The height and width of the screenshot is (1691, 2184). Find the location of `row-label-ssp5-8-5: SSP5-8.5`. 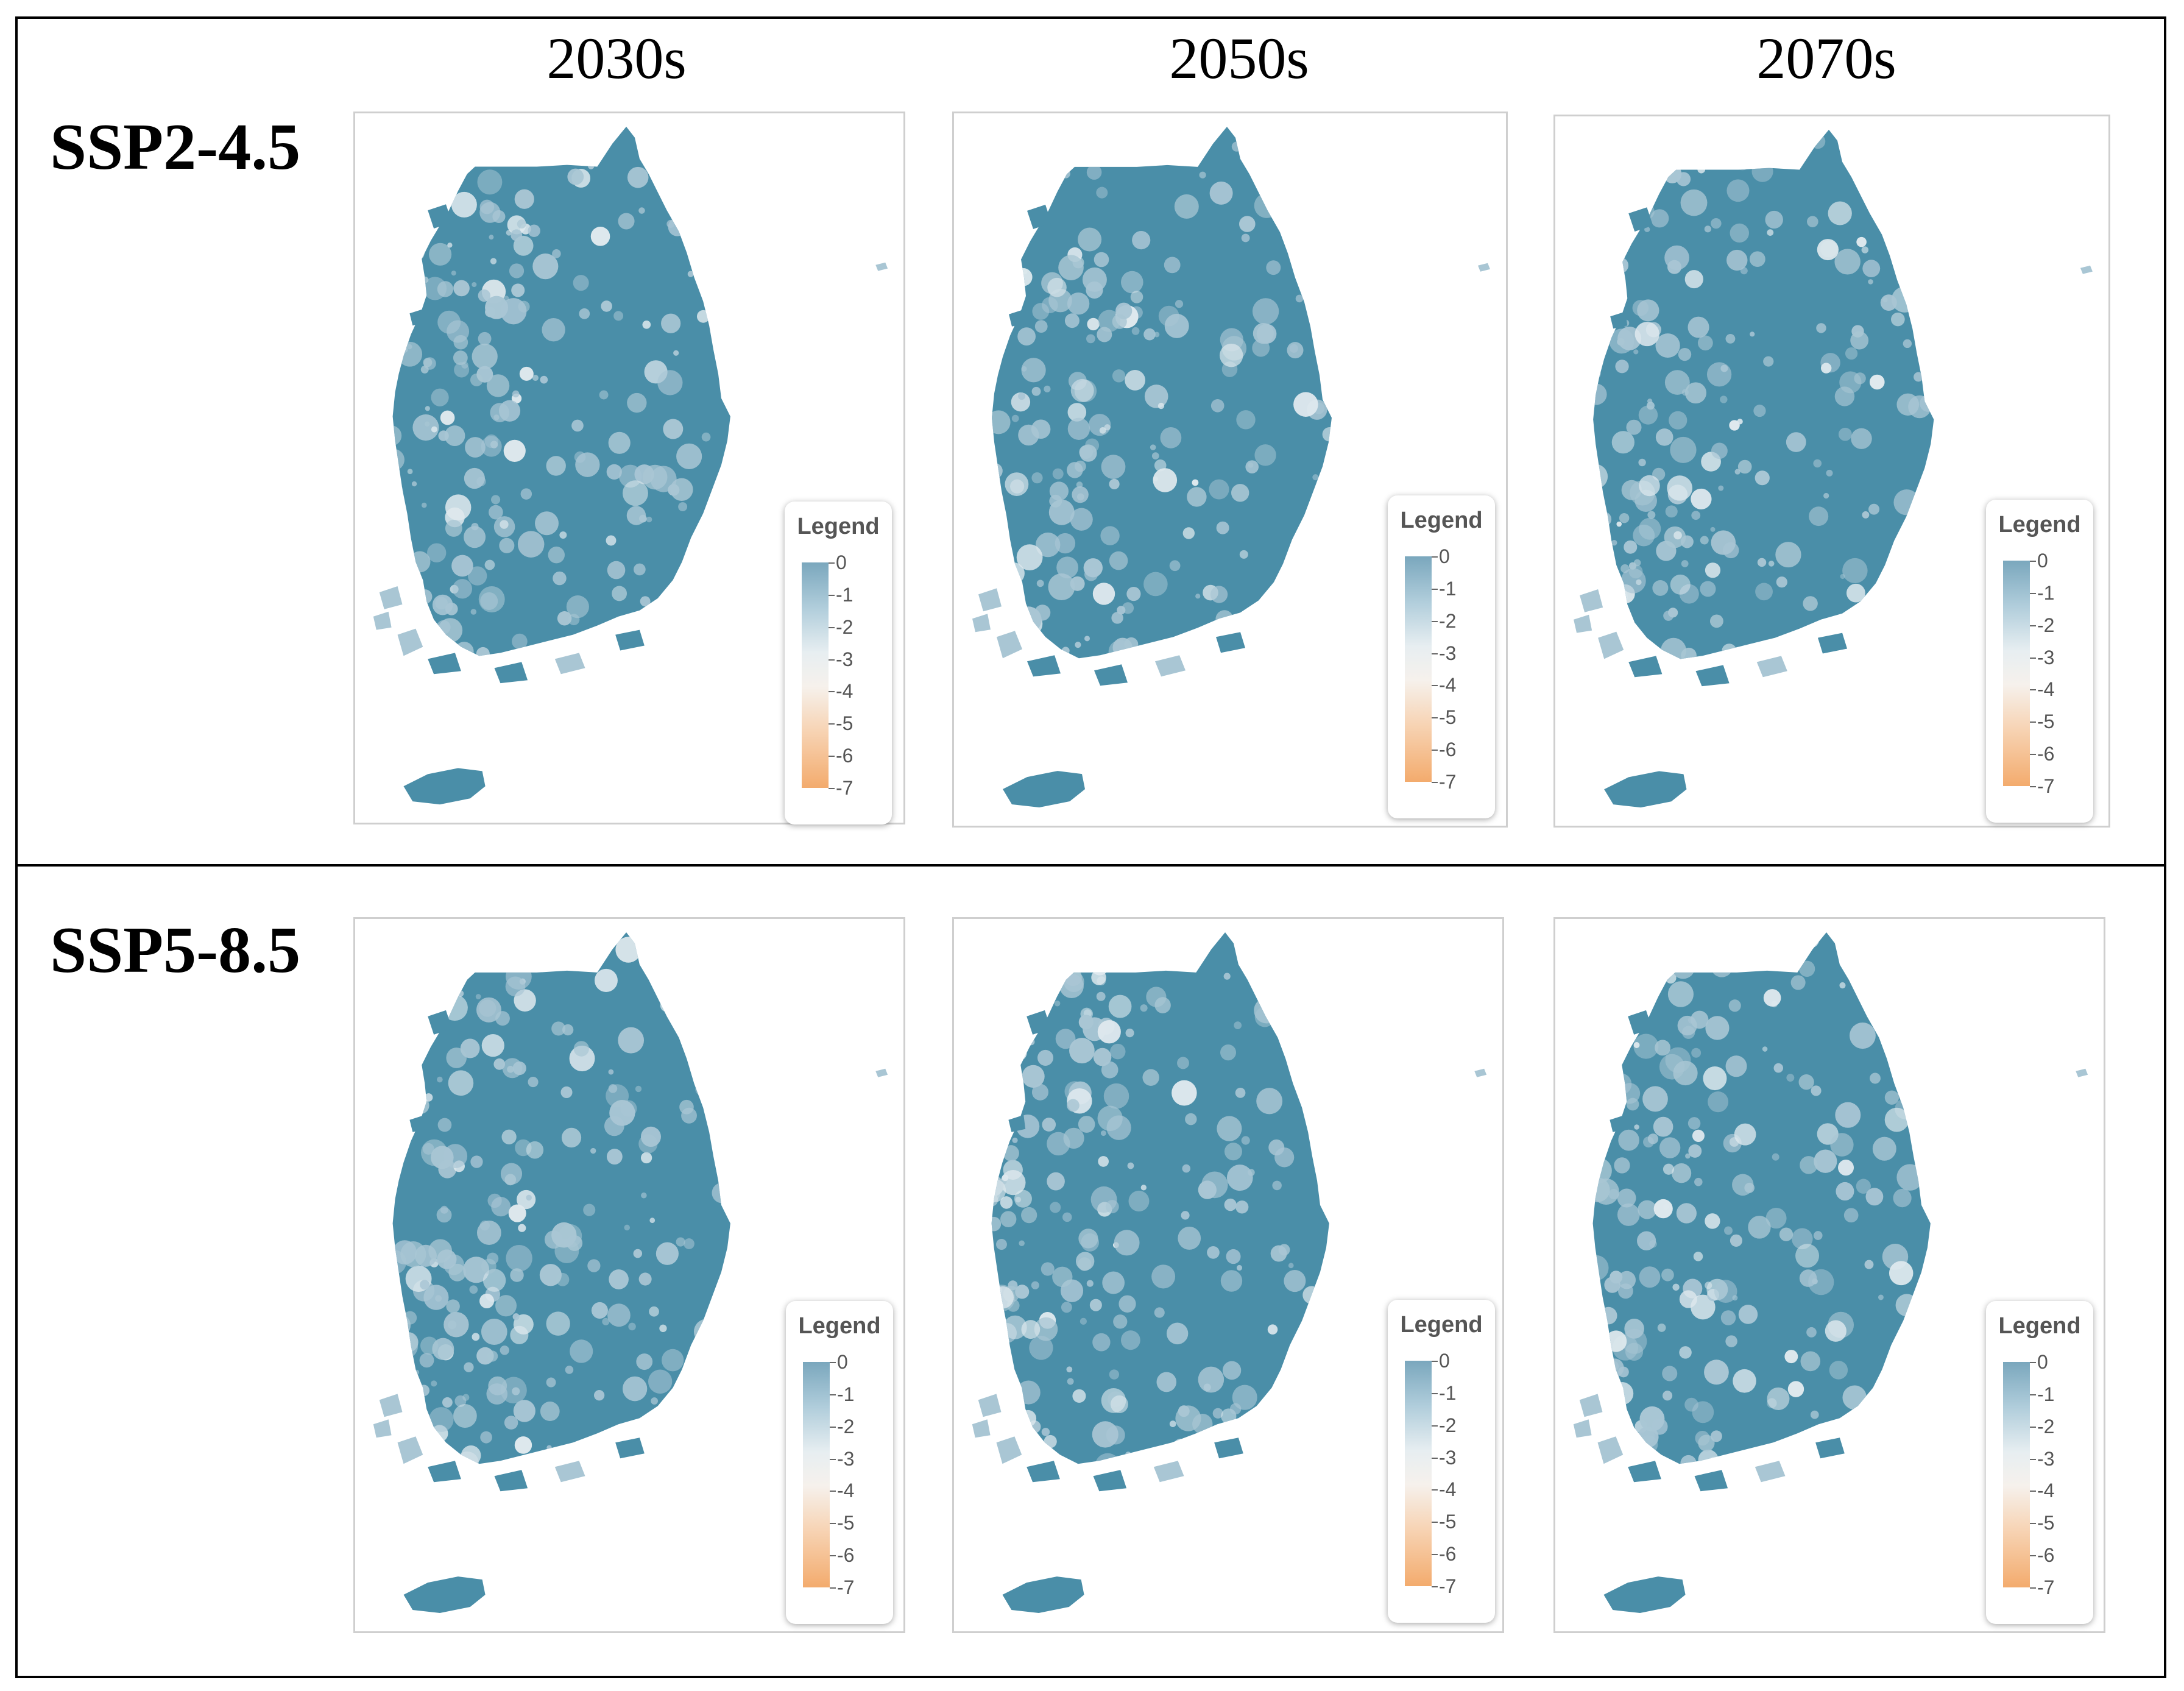

row-label-ssp5-8-5: SSP5-8.5 is located at coordinates (175, 950).